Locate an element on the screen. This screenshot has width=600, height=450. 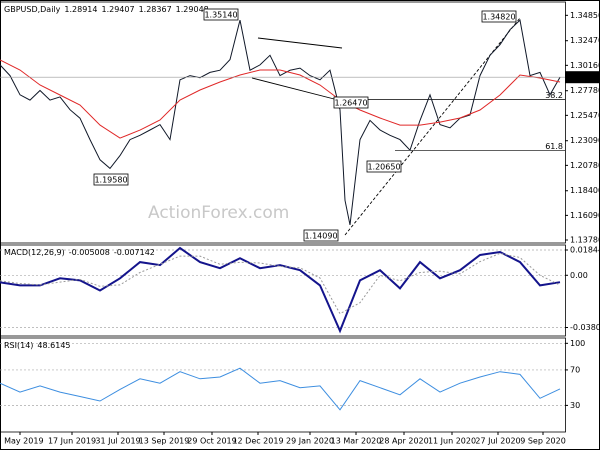
panel-header: GBPUSD,Daily 1.28914 1.29407 1.28367 1.29048 is located at coordinates (106, 9).